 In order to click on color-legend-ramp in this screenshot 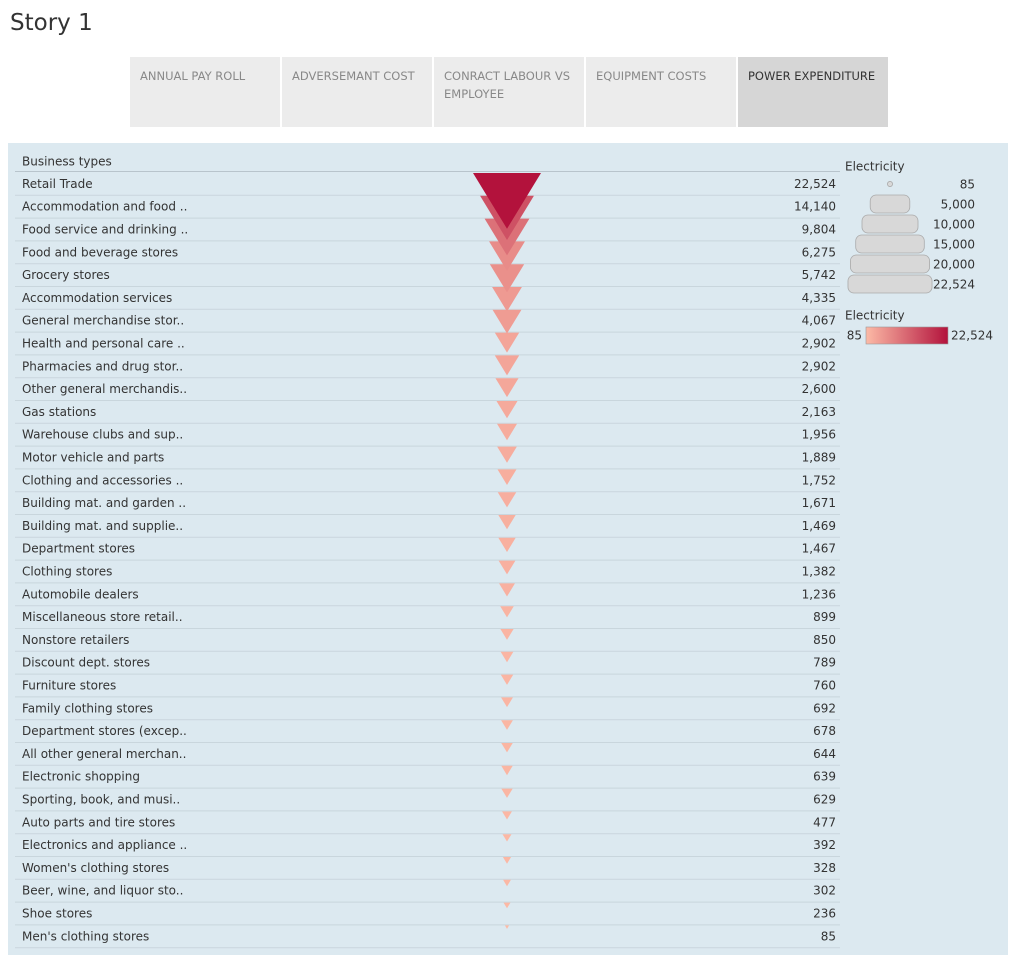, I will do `click(907, 335)`.